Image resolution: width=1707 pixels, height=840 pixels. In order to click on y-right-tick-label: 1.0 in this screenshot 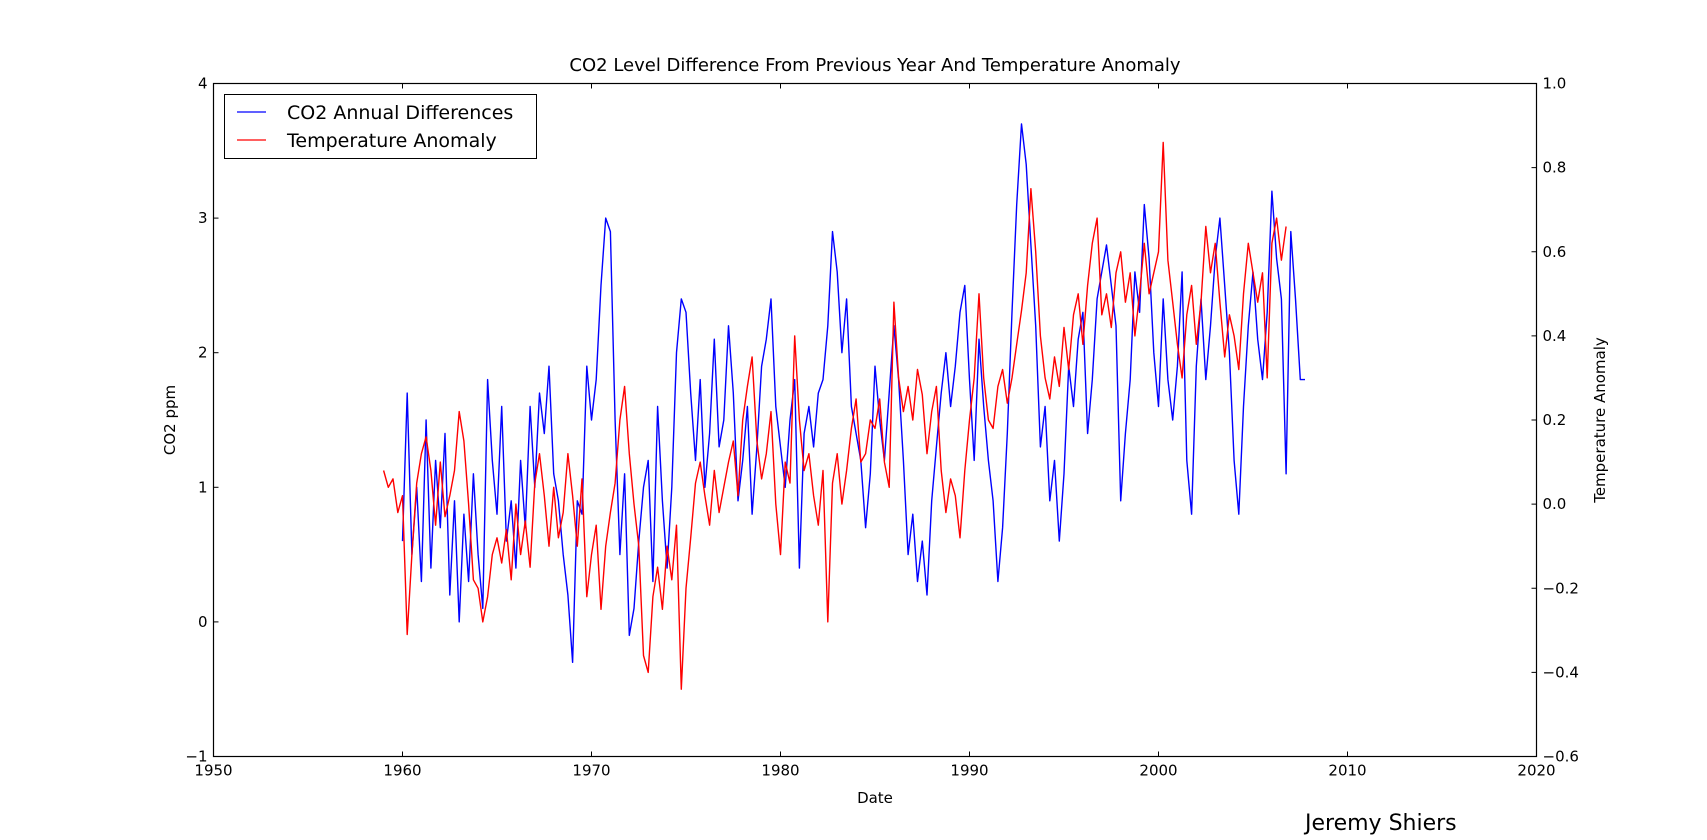, I will do `click(1555, 84)`.